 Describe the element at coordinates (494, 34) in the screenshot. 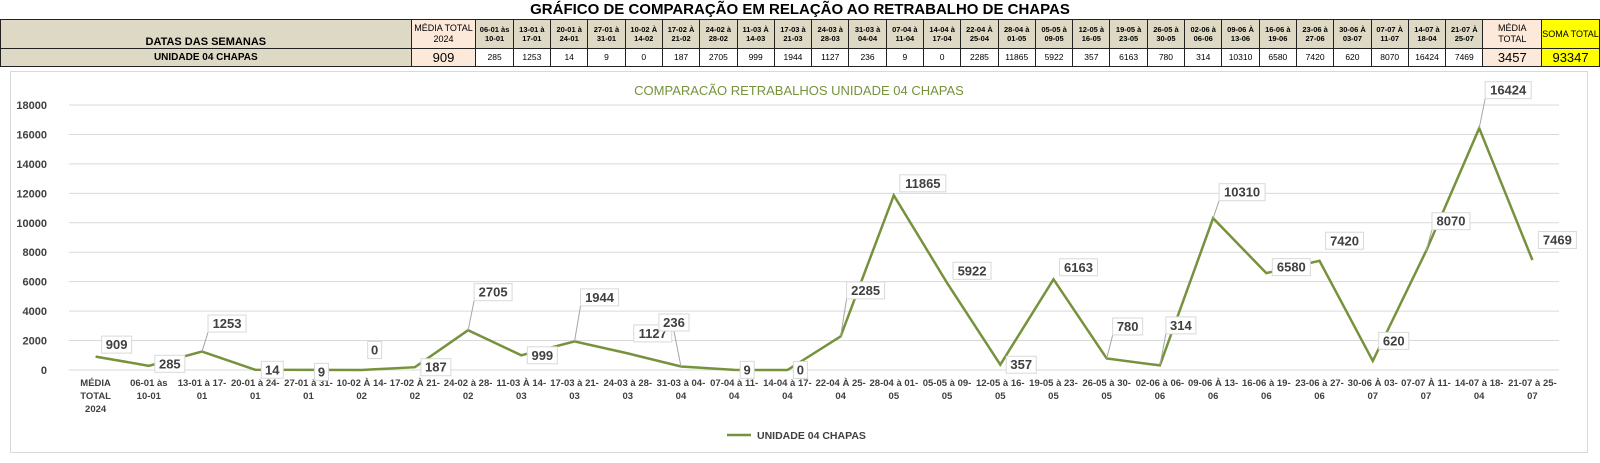

I see `week-header-cell: 06-01 às 10-01` at that location.